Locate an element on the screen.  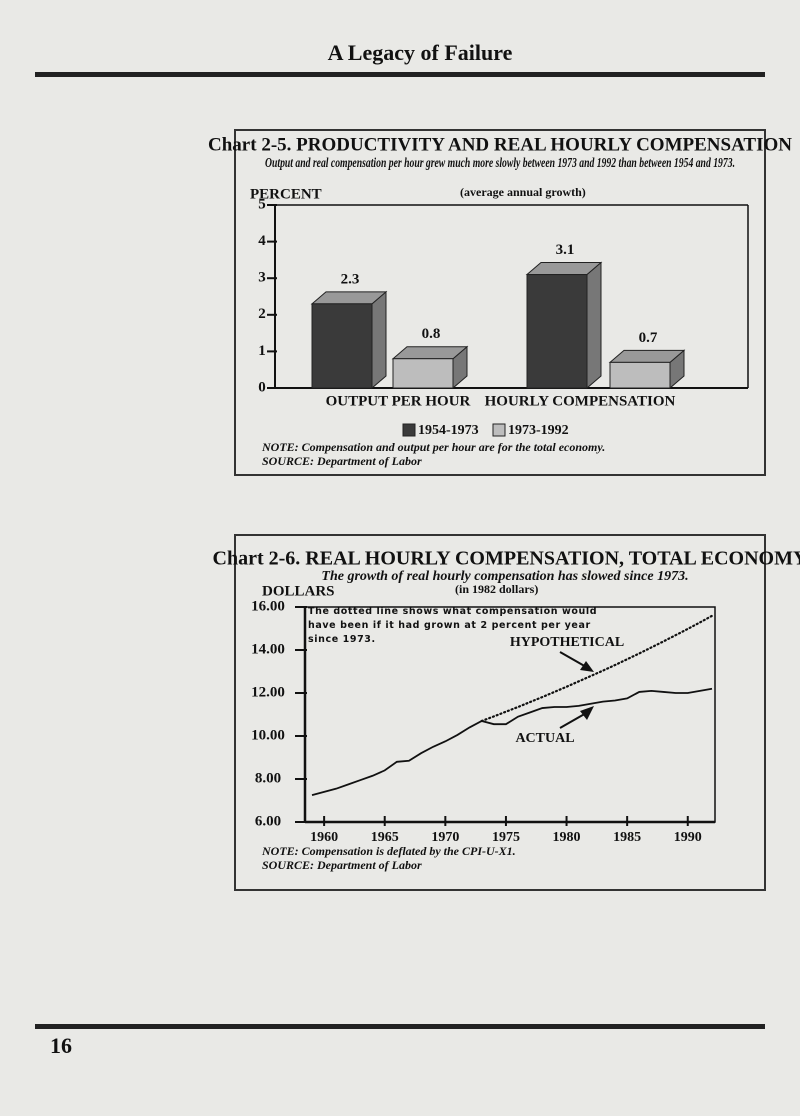
x-tick-label: OUTPUT PER HOUR is located at coordinates (398, 401).